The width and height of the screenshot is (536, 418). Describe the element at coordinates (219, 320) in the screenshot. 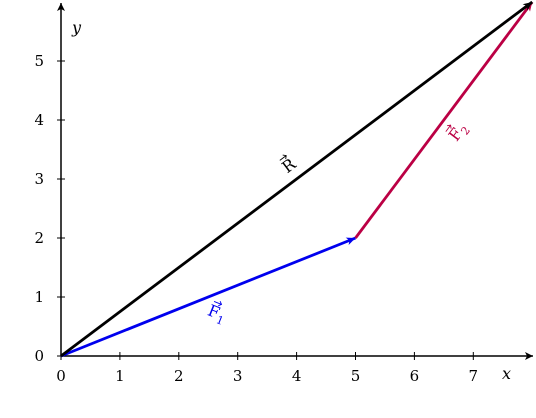

I see `vector-label-subscript: 1` at that location.